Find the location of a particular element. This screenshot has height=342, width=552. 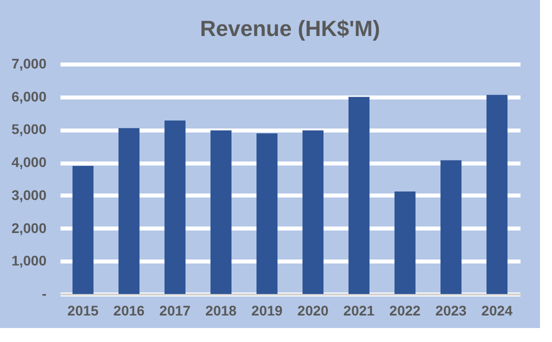

x-tick-label: 2017 is located at coordinates (175, 310).